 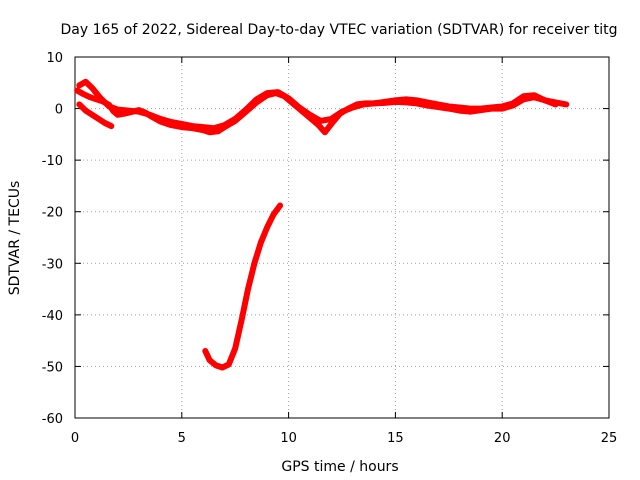 I want to click on y-tick-label: 0, so click(x=59, y=110).